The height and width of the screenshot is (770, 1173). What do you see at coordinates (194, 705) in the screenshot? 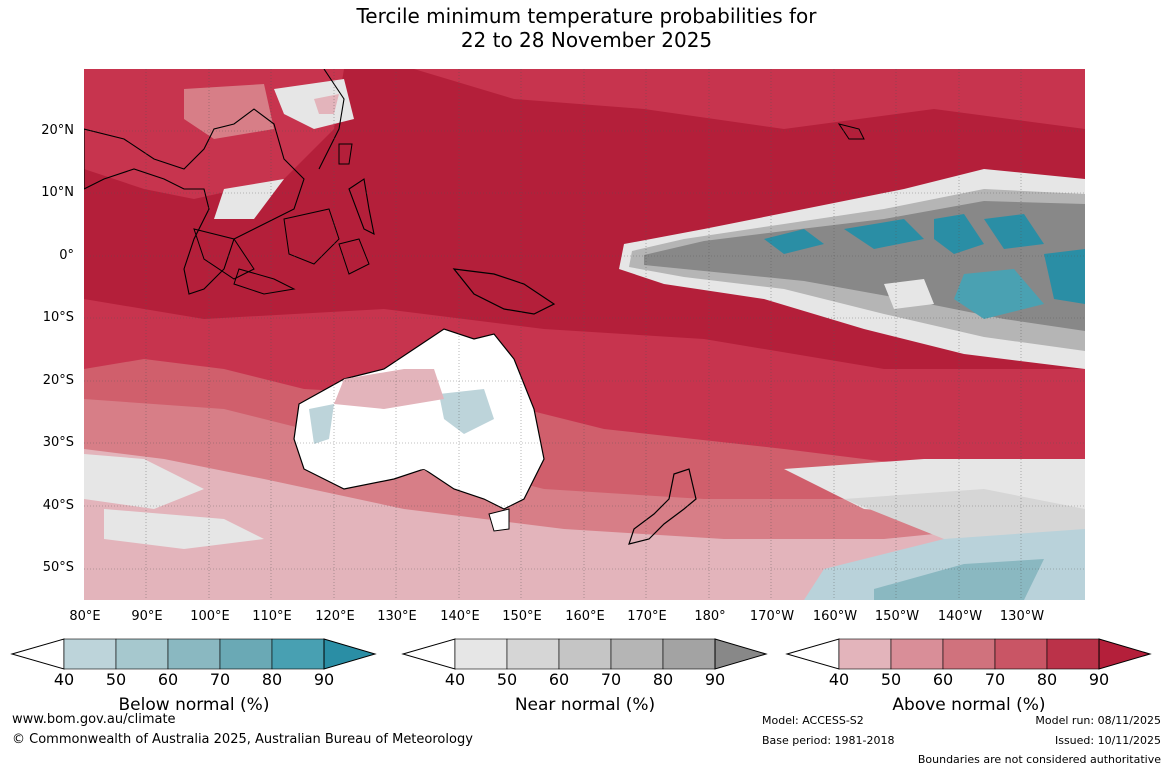
I see `below-normal-label: Below normal (%)` at bounding box center [194, 705].